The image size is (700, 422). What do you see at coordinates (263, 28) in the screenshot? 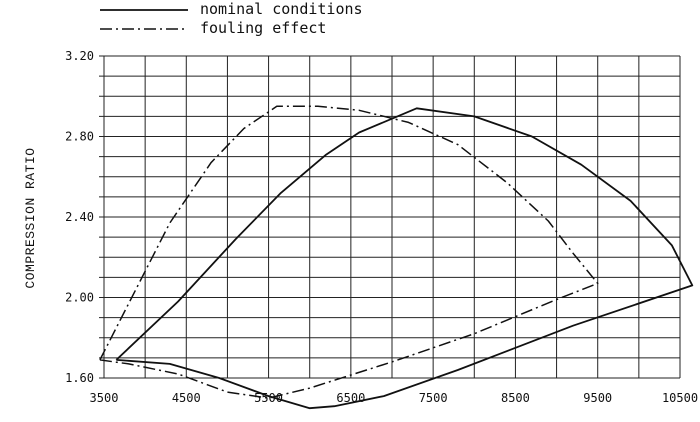
I see `legend-label-fouling: fouling effect` at bounding box center [263, 28].